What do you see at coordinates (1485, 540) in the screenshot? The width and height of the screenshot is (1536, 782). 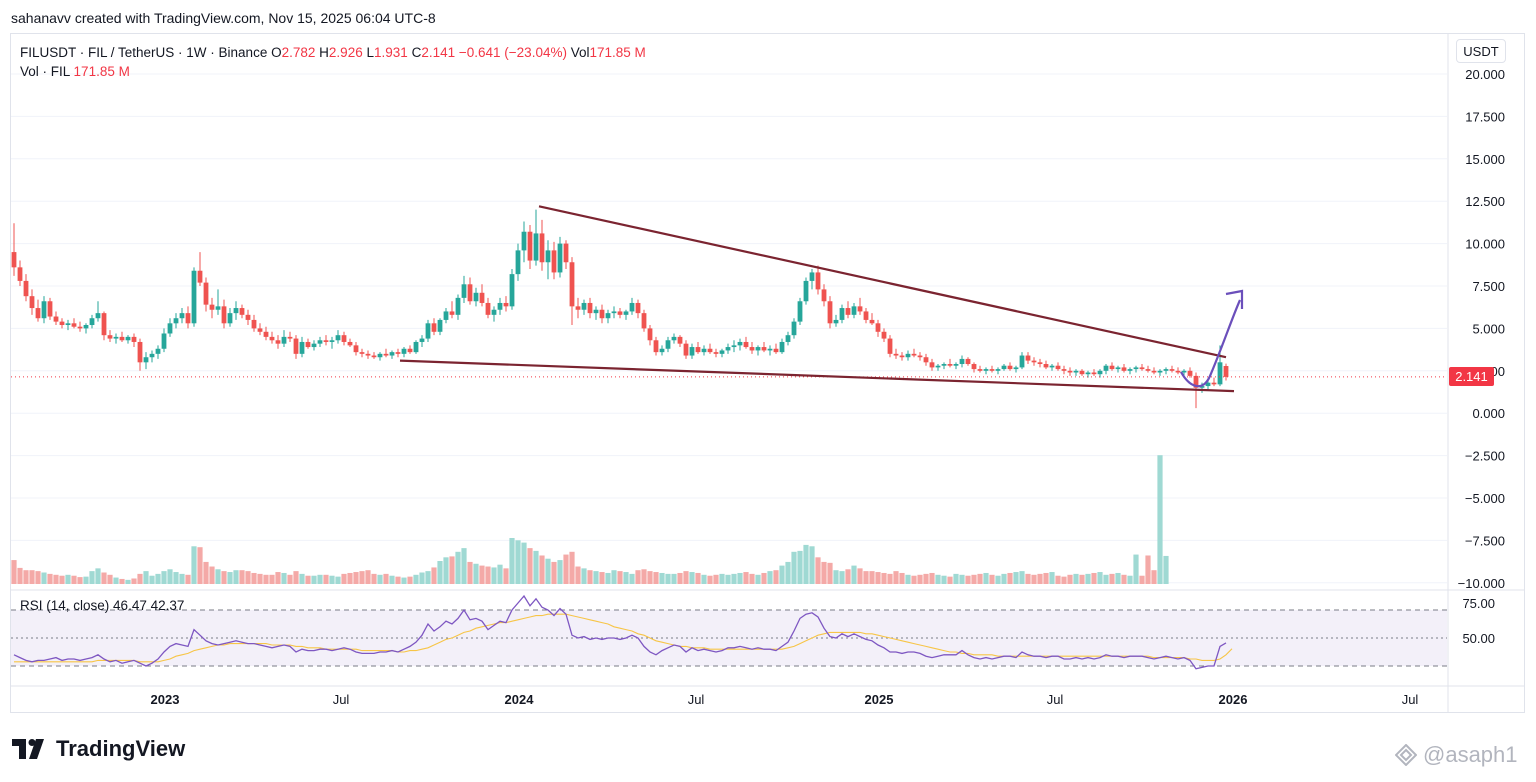 I see `price-tick-label: −7.500` at bounding box center [1485, 540].